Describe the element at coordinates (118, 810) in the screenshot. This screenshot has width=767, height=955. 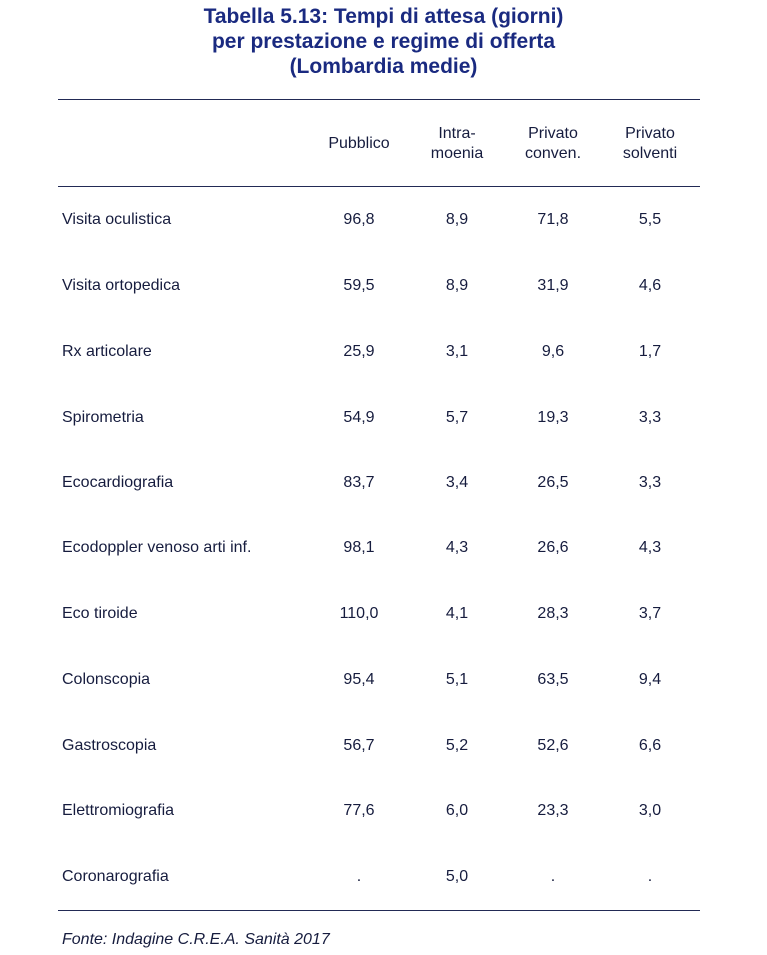
I see `row-label: Elettromiografia` at that location.